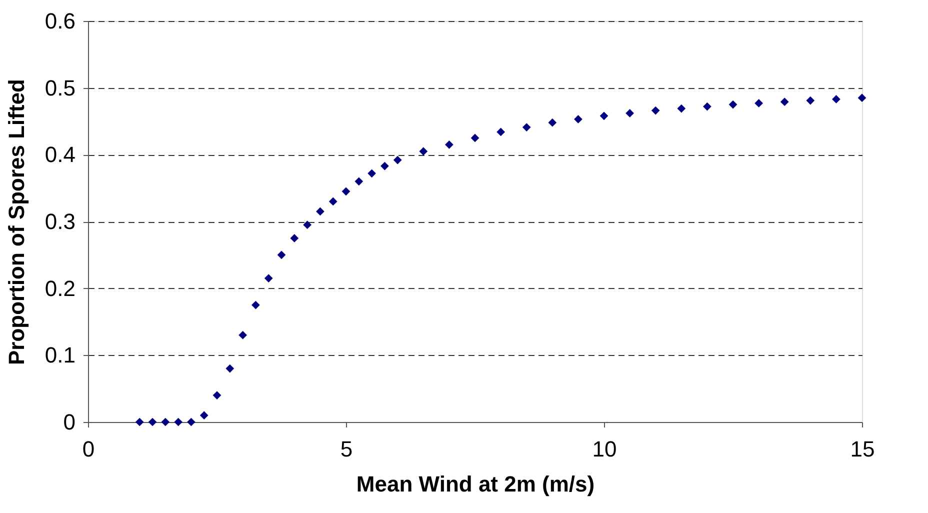  Describe the element at coordinates (60, 155) in the screenshot. I see `y-tick-label: 0.4` at that location.